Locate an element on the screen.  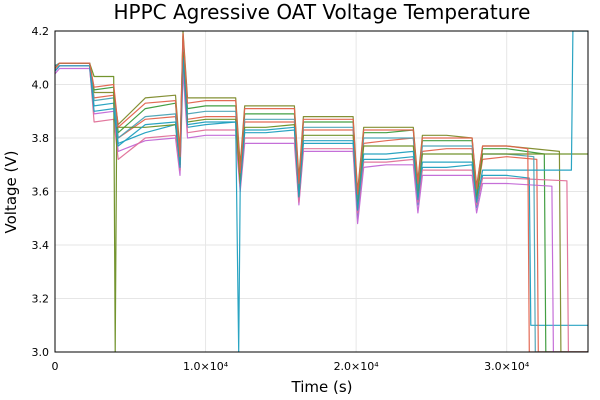
y-tick-label: 3.6 is located at coordinates (41, 192).